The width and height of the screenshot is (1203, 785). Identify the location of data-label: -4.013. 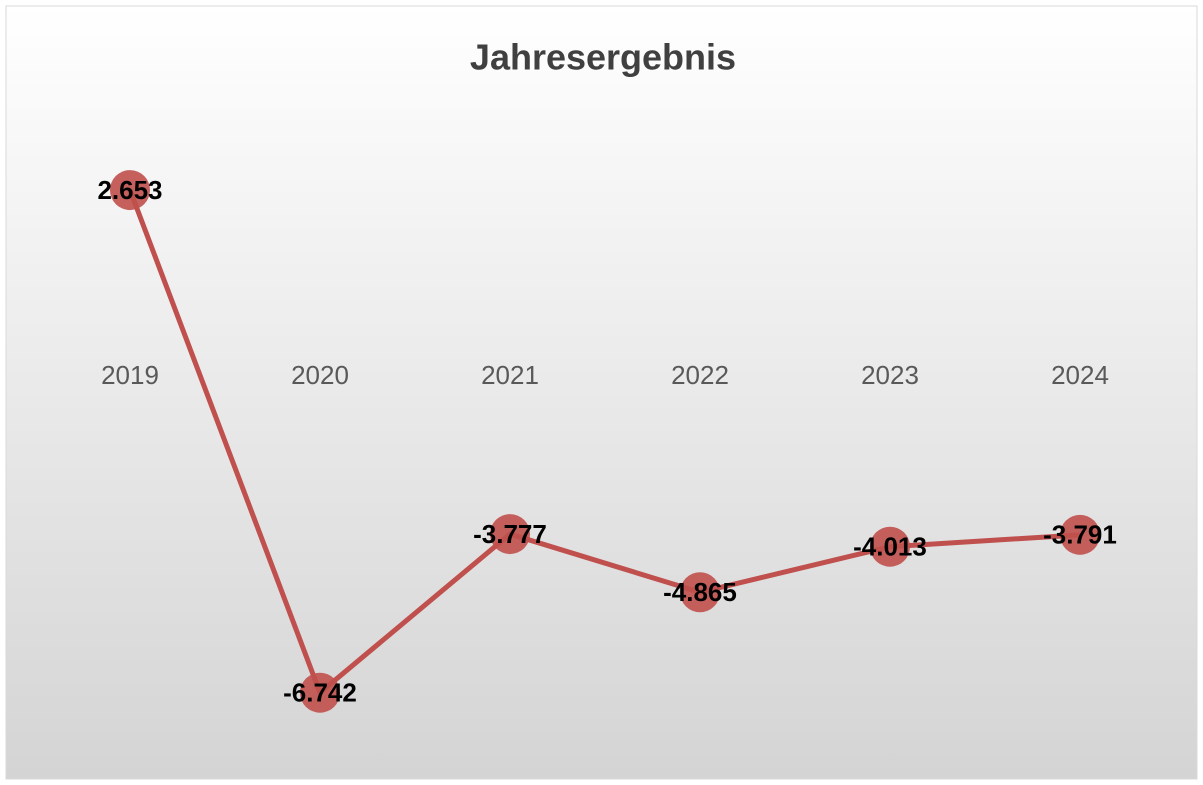
(890, 547).